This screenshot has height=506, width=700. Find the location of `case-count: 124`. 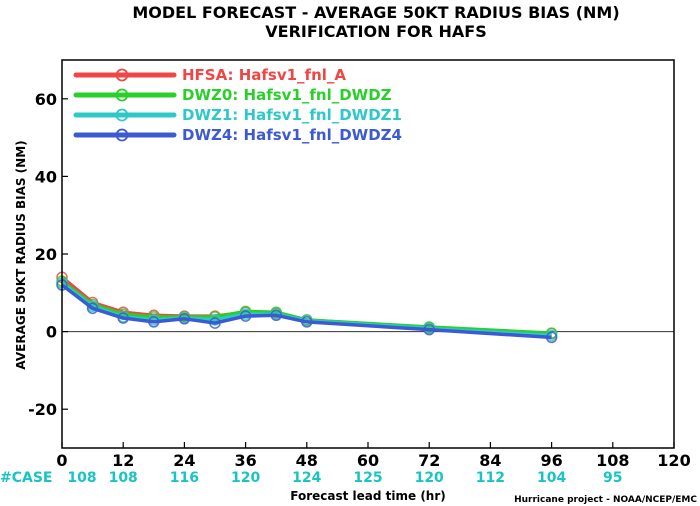

case-count: 124 is located at coordinates (306, 478).